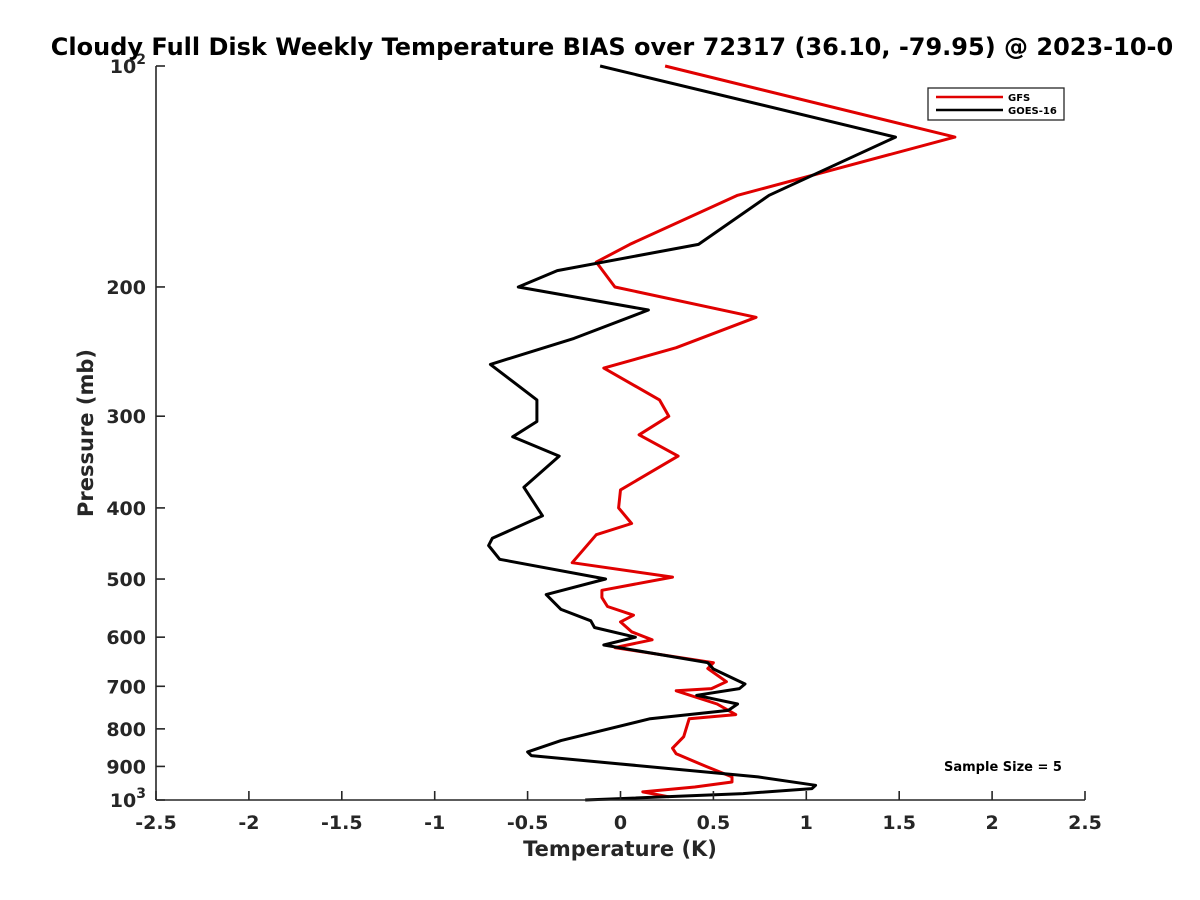  What do you see at coordinates (126, 580) in the screenshot?
I see `y-tick-label: 500` at bounding box center [126, 580].